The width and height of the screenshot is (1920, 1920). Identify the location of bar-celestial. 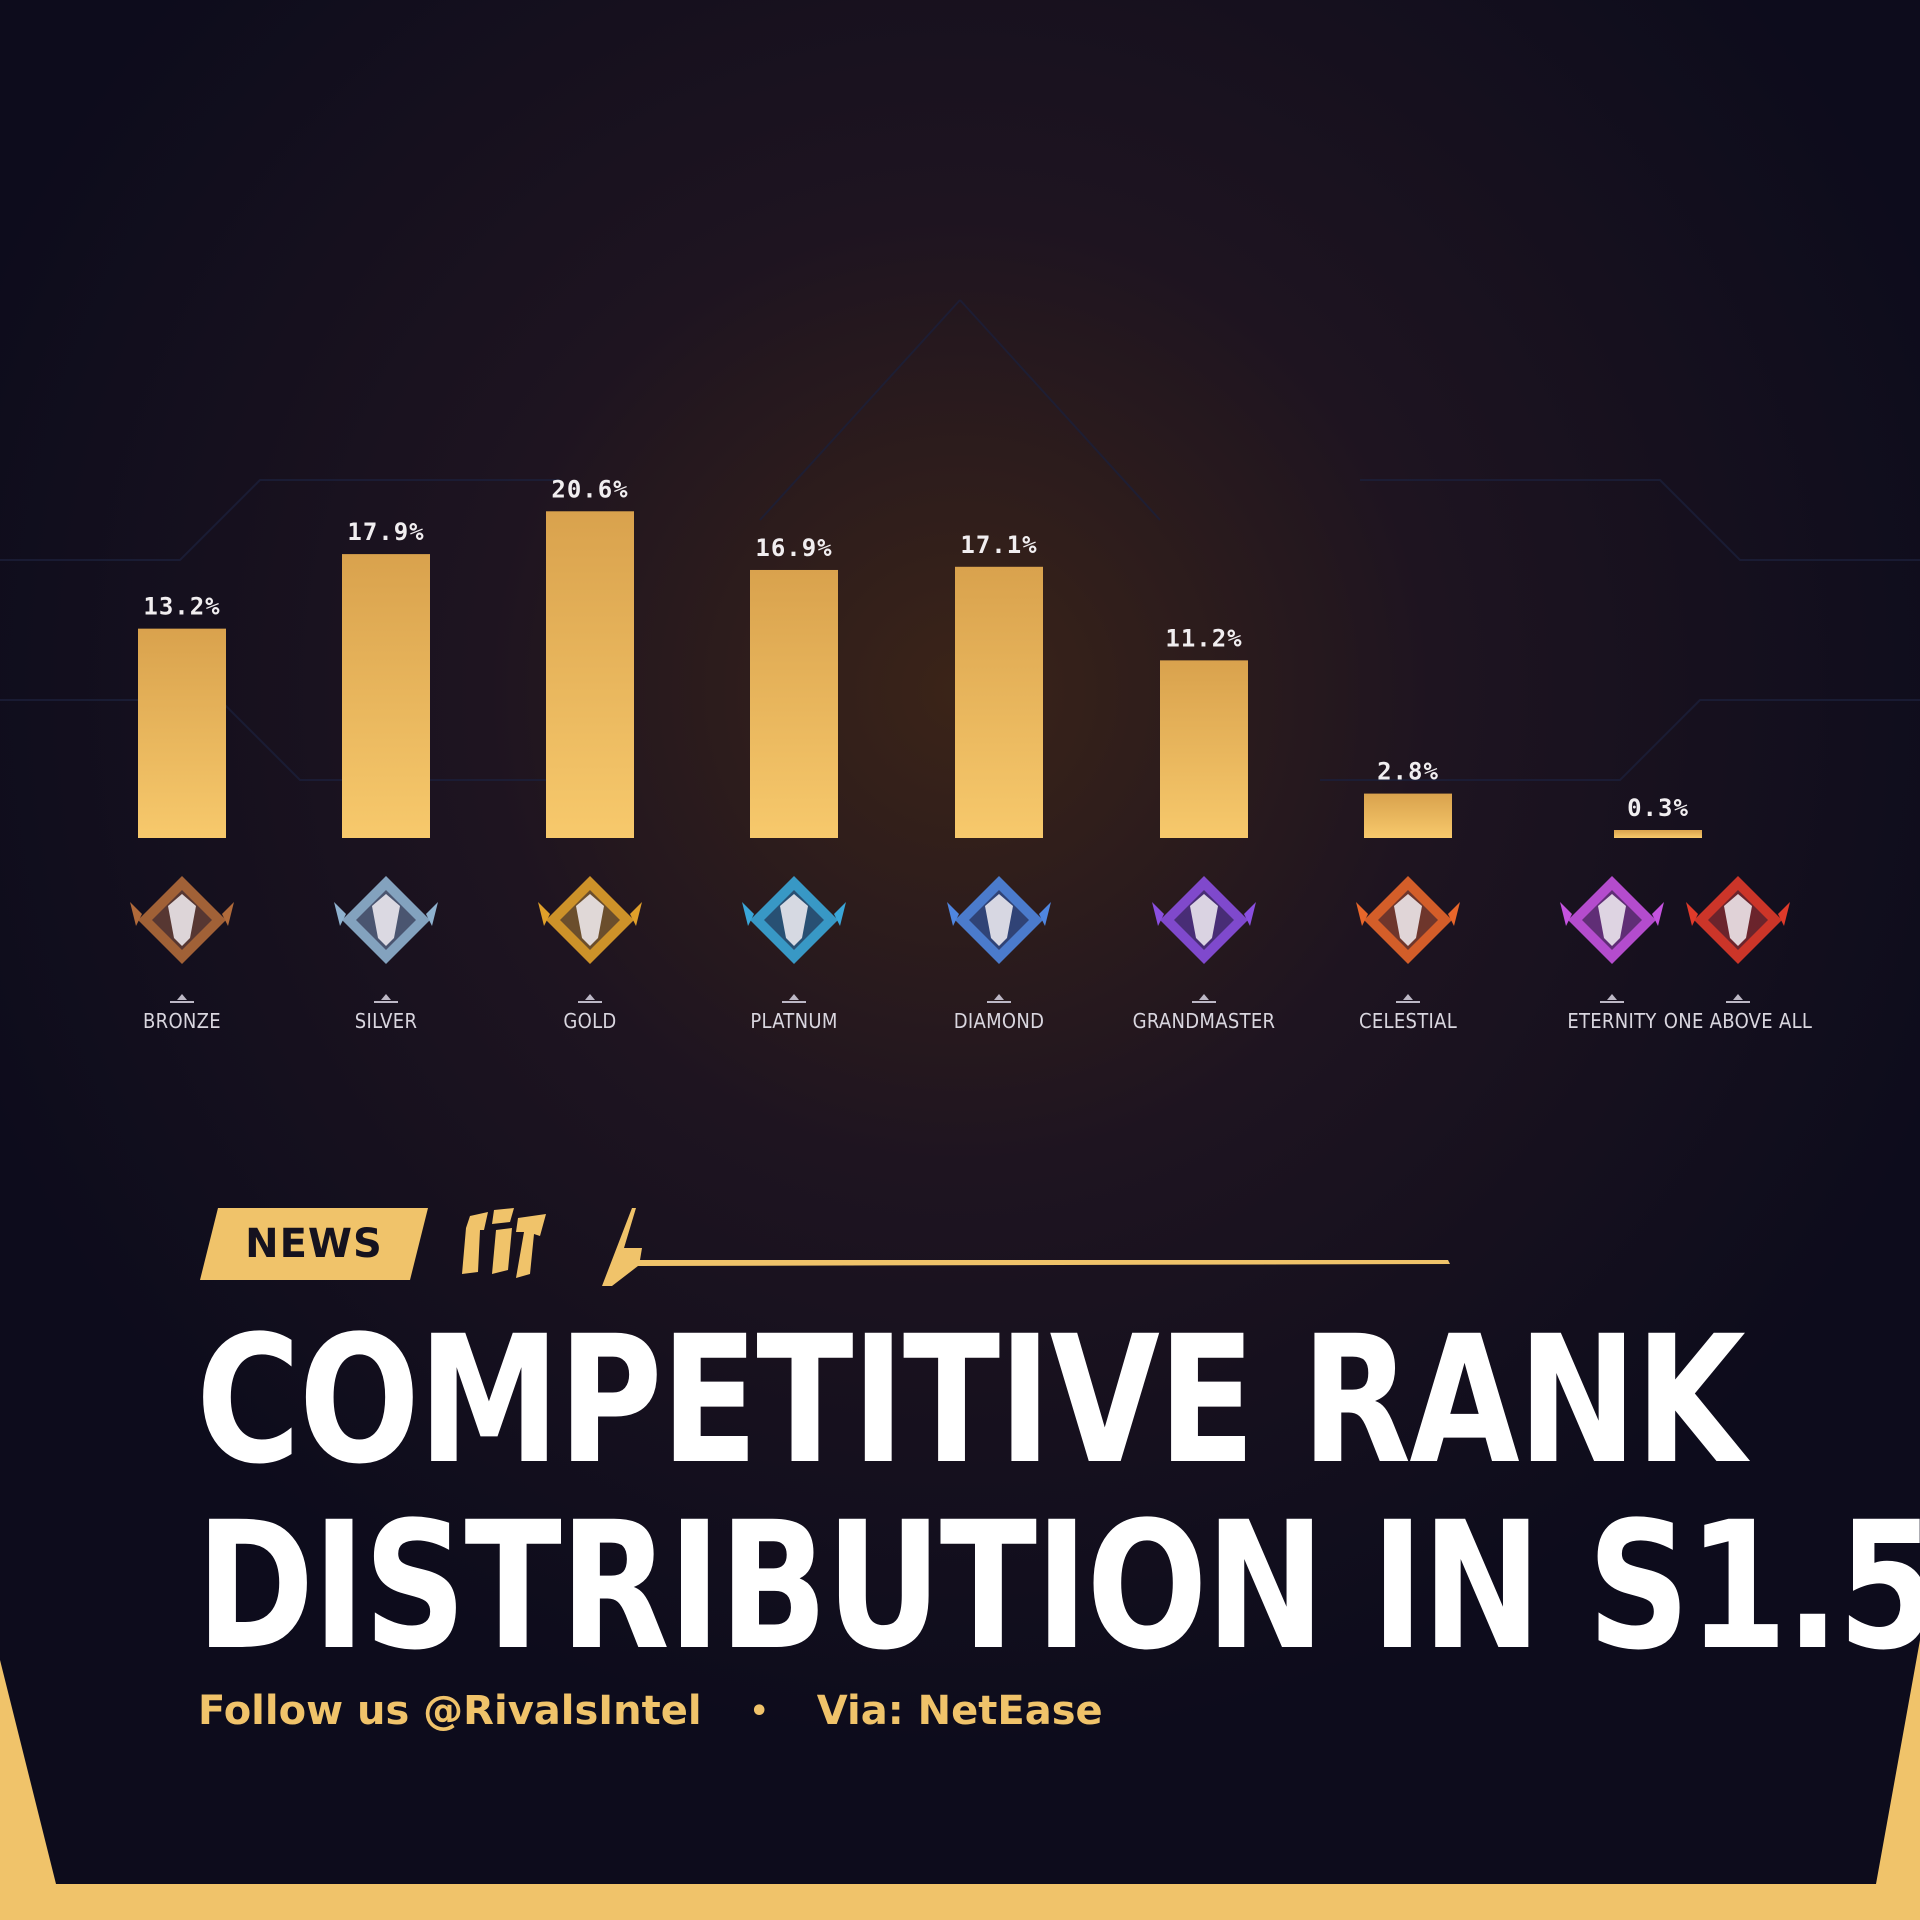
(1408, 815).